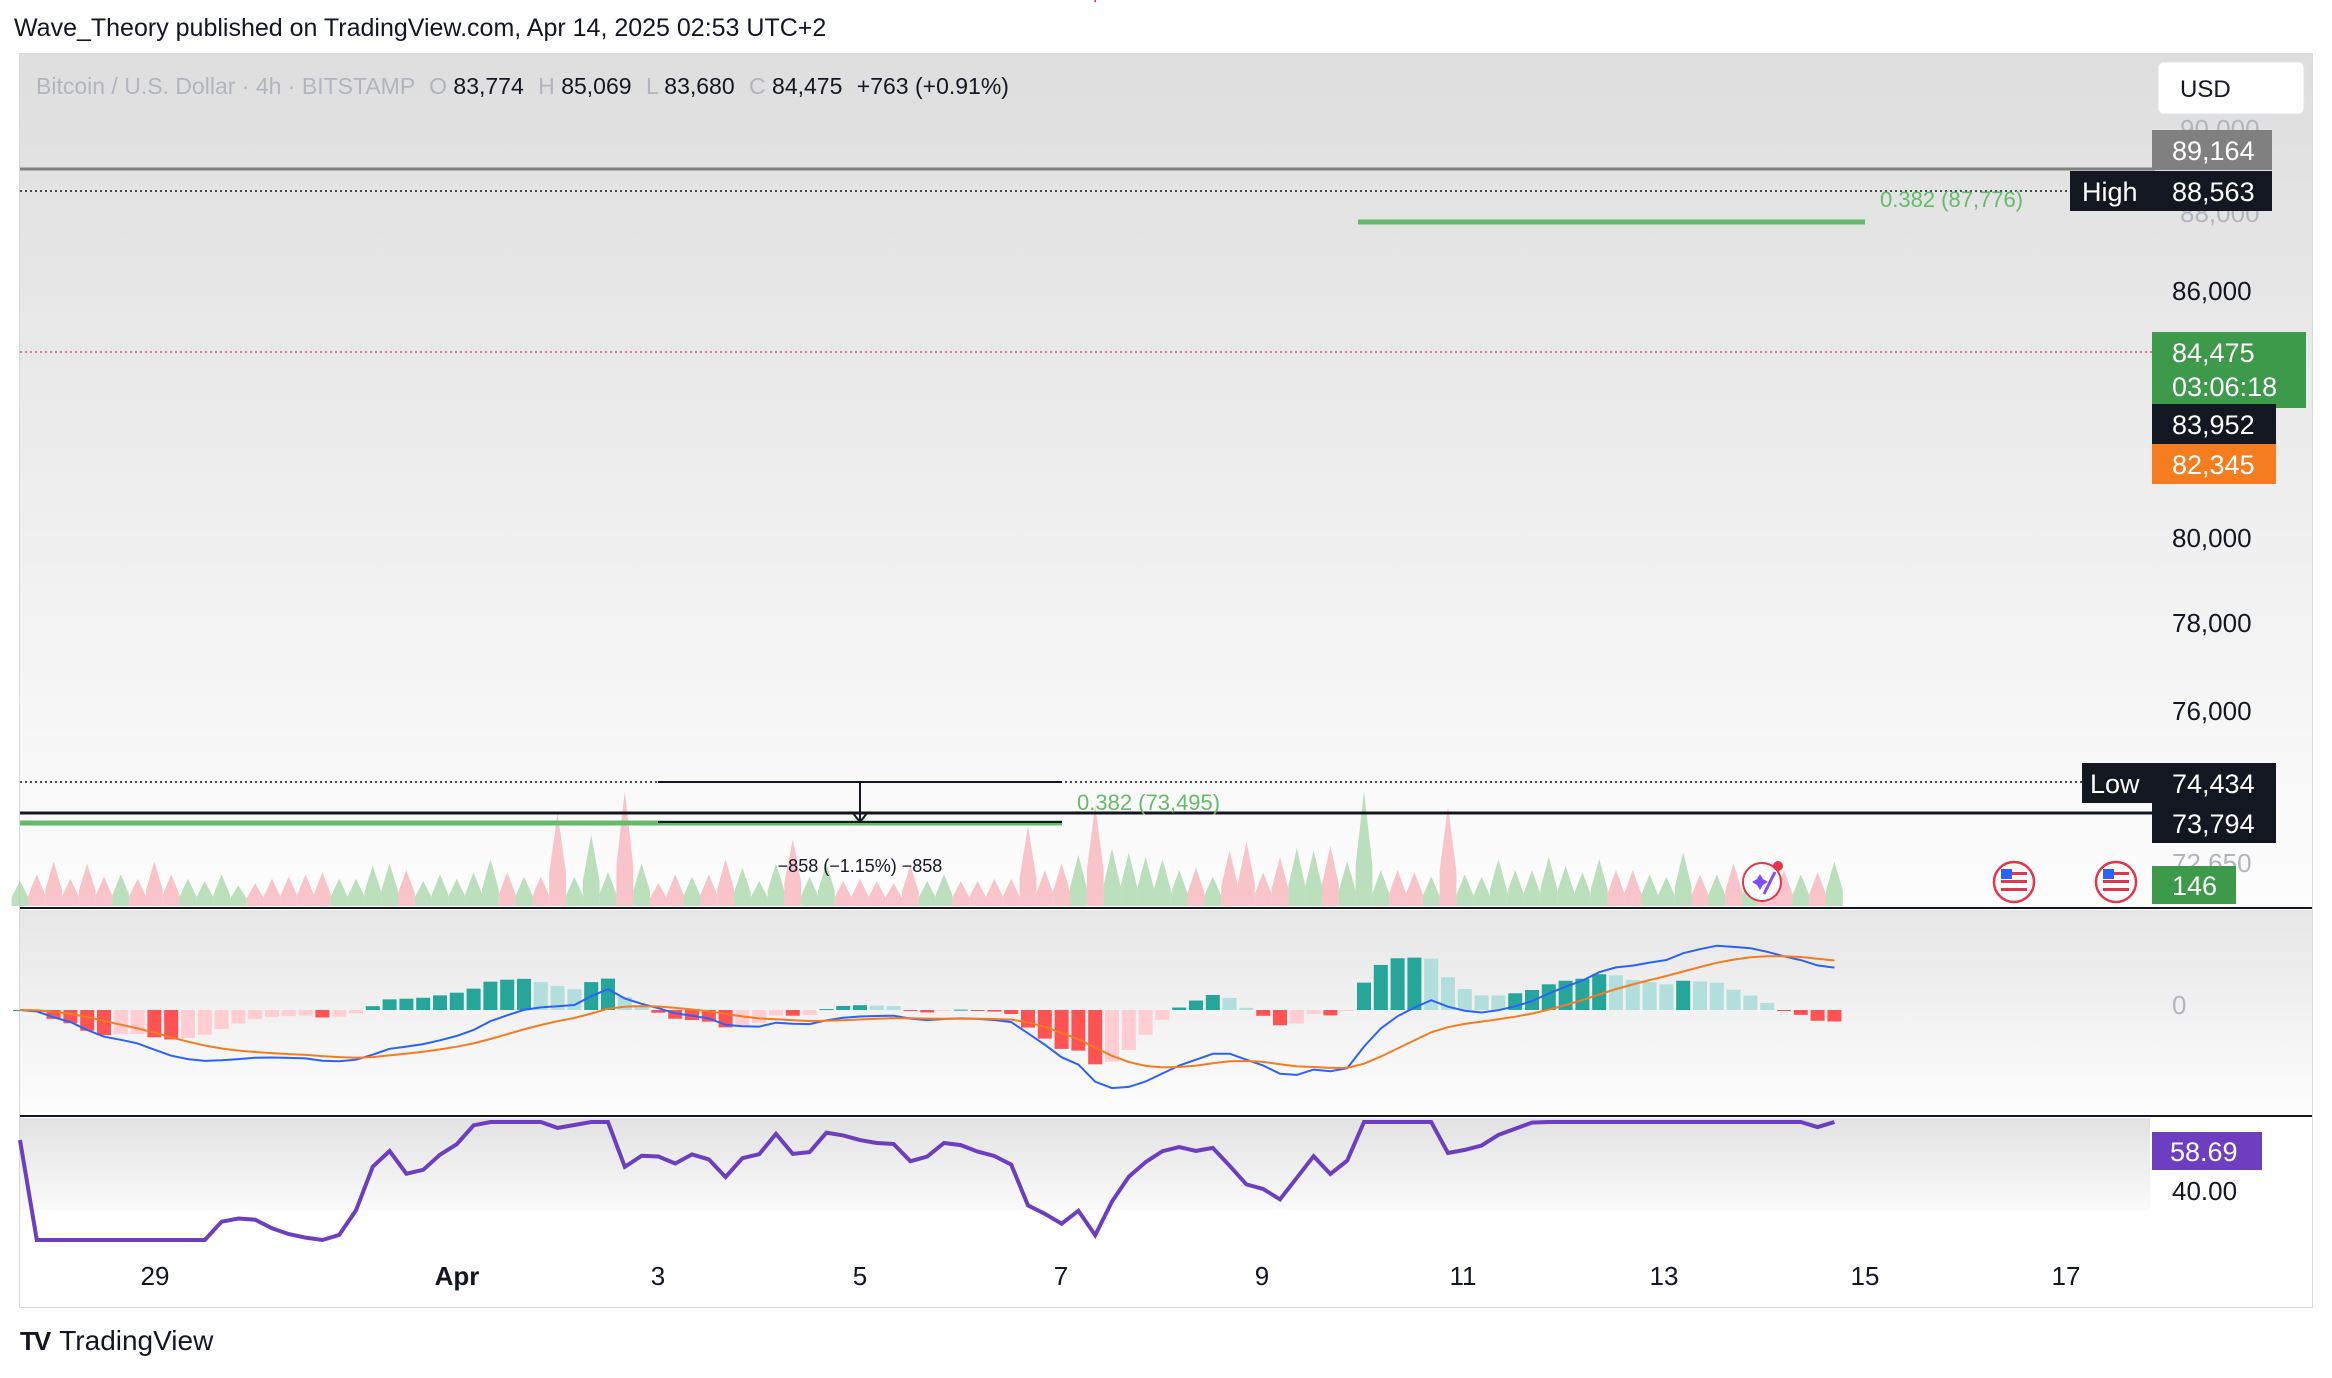 This screenshot has height=1378, width=2332. I want to click on time-axis: 29 Apr 3 5 7 9 11 13 15 17, so click(1111, 1276).